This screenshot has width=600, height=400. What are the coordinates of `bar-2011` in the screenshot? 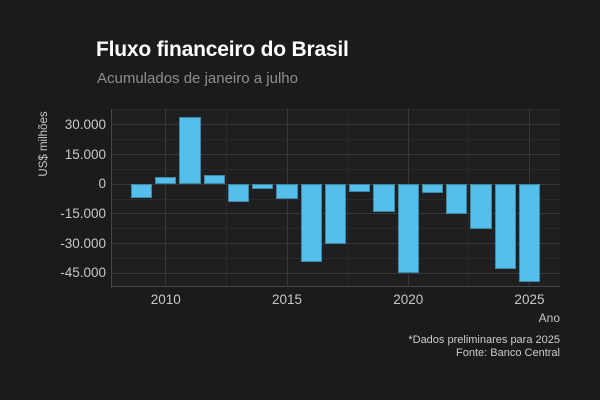 It's located at (190, 151).